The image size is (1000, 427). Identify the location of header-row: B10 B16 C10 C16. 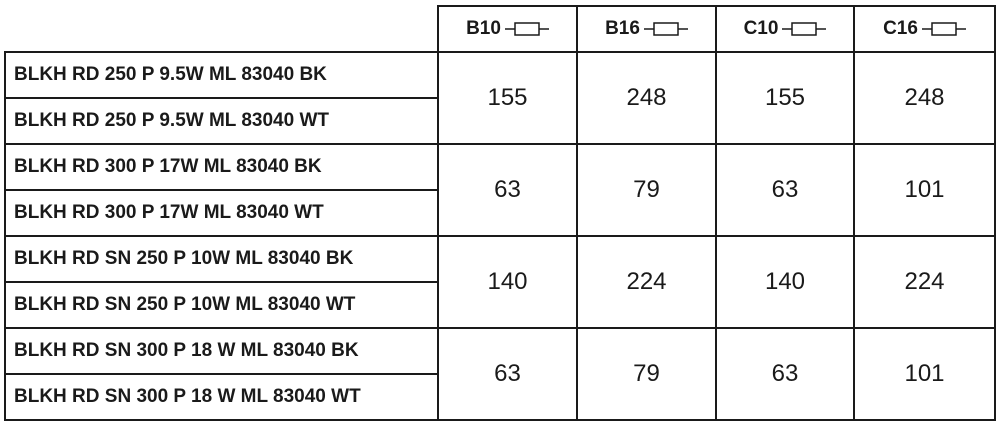
(500, 29).